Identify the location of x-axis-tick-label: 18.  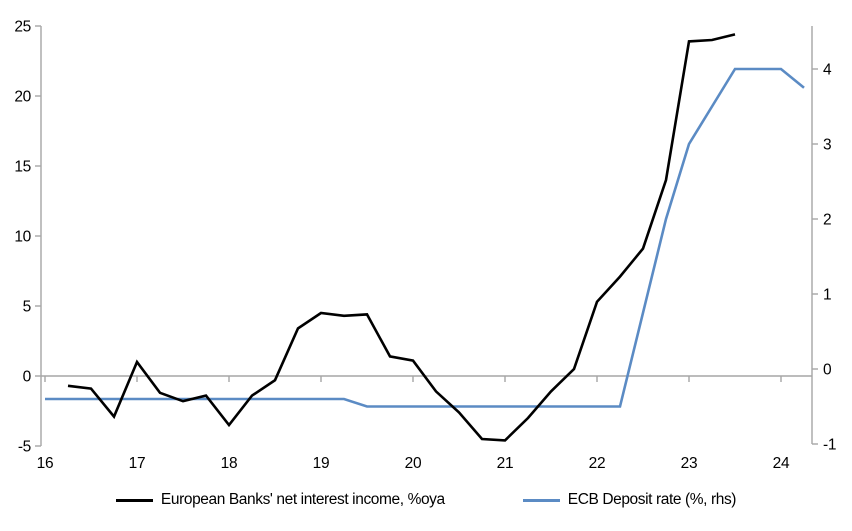
(229, 463).